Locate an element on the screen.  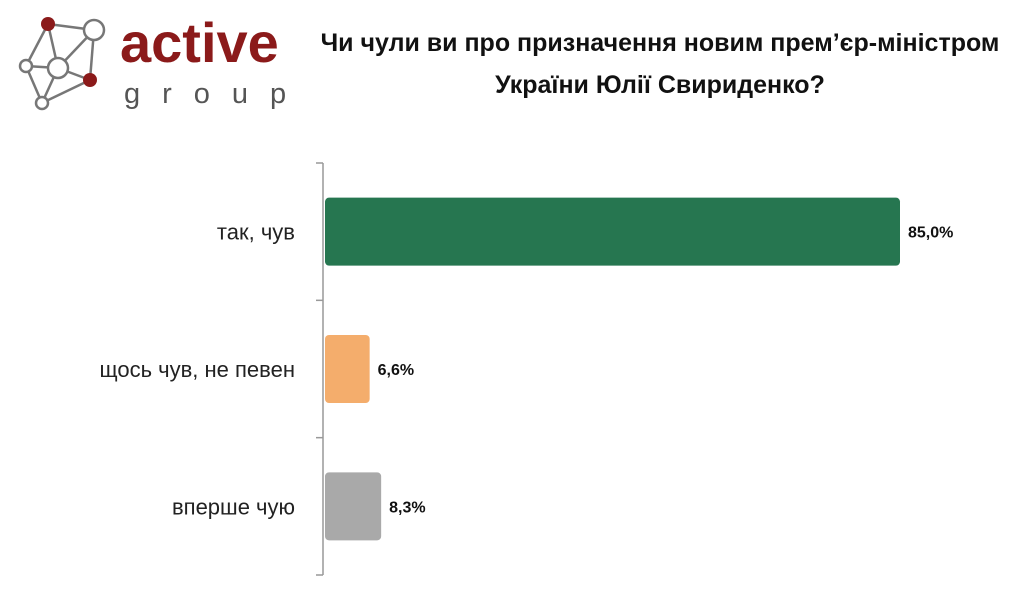
value-label: 6,6% is located at coordinates (396, 370).